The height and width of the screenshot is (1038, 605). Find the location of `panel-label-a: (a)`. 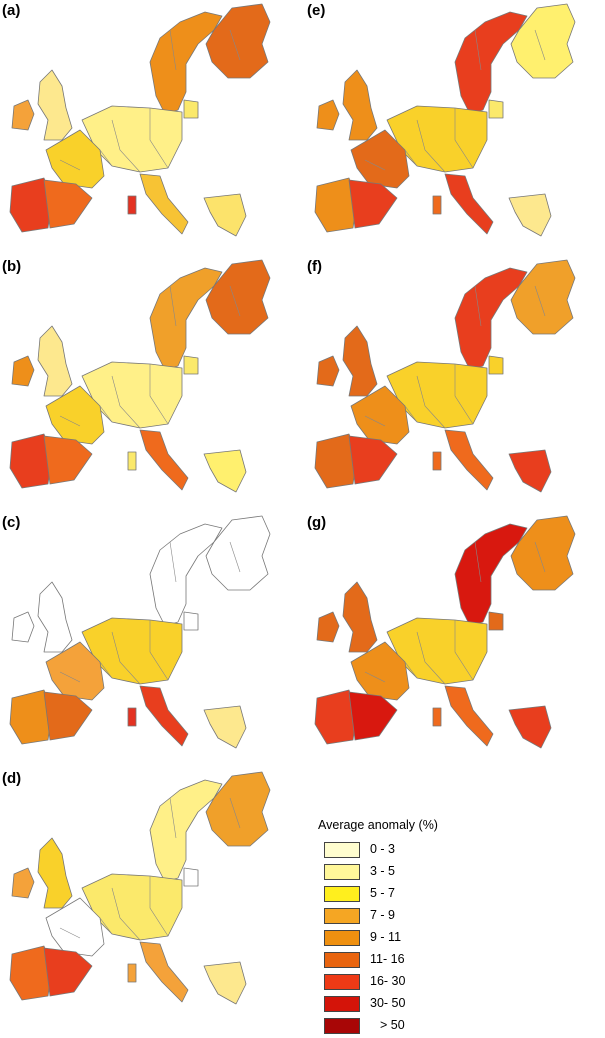

panel-label-a: (a) is located at coordinates (11, 10).